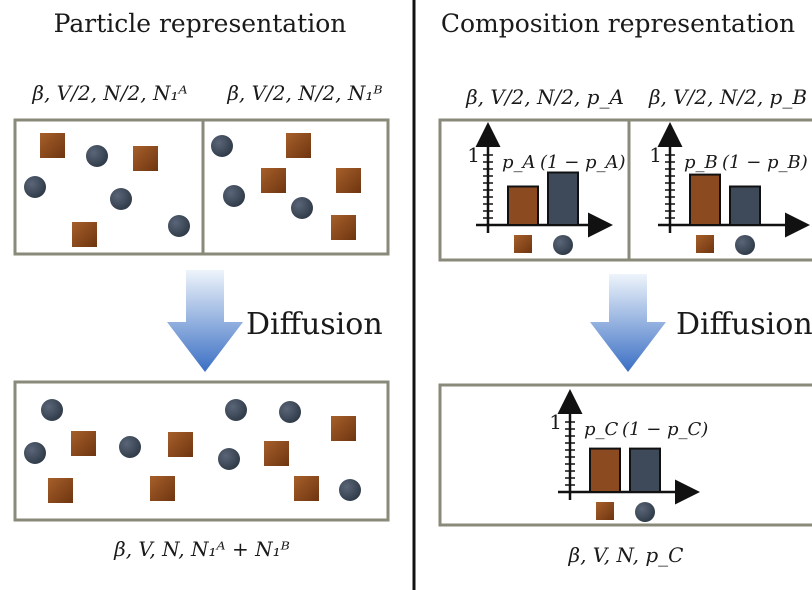 This screenshot has width=812, height=590. I want to click on particle-top-squares, so click(200, 190).